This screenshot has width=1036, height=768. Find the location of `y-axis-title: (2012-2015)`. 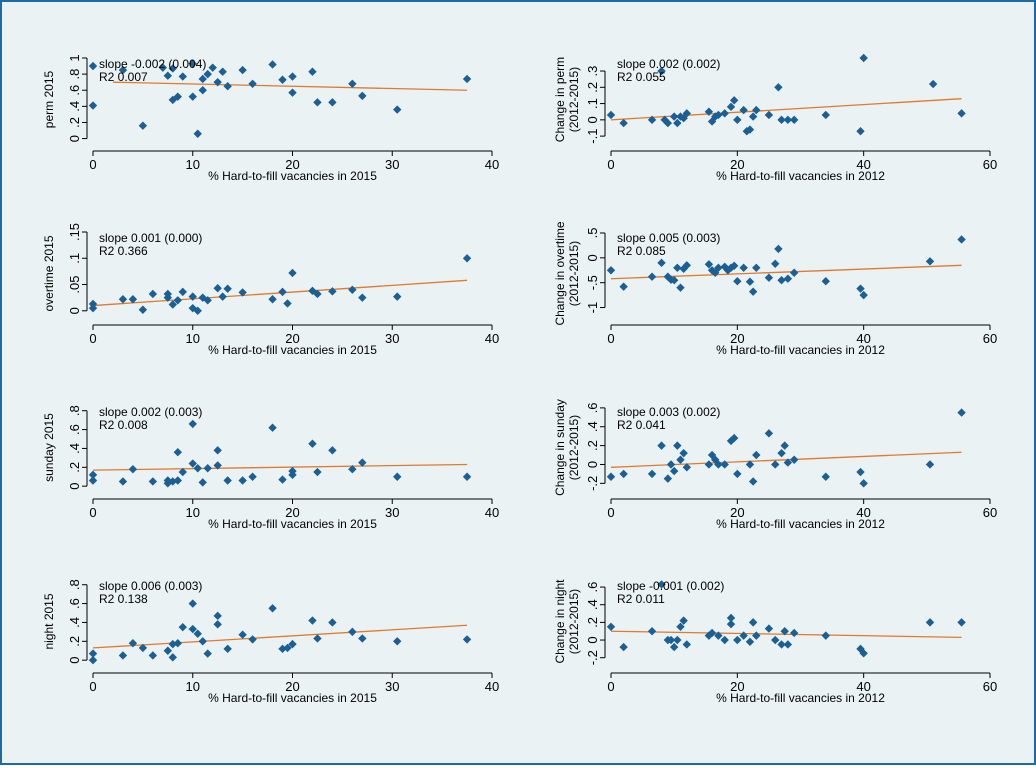

y-axis-title: (2012-2015) is located at coordinates (574, 99).